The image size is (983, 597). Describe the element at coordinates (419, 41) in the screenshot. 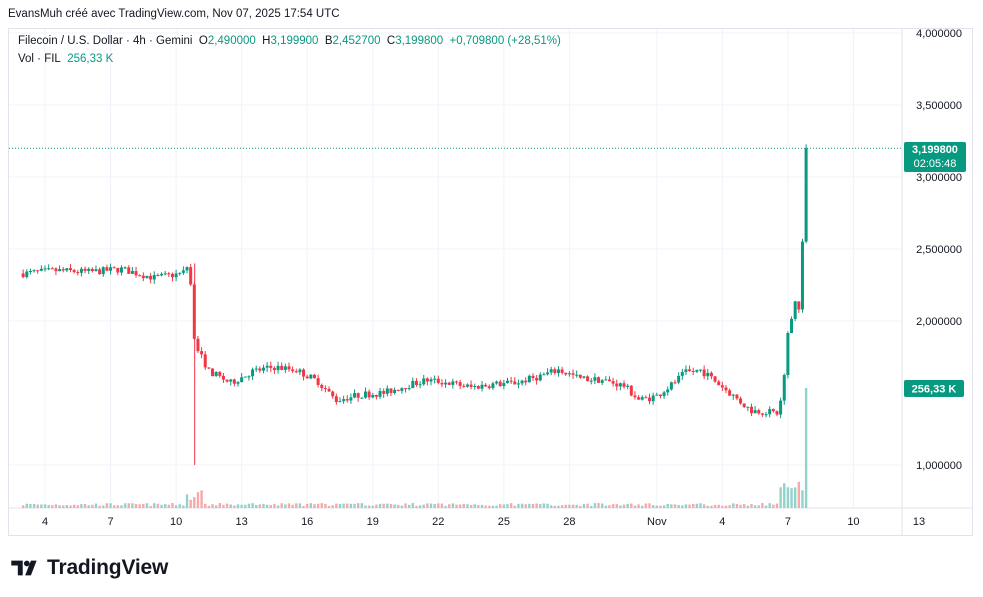

I see `close-value: 3,199800` at that location.